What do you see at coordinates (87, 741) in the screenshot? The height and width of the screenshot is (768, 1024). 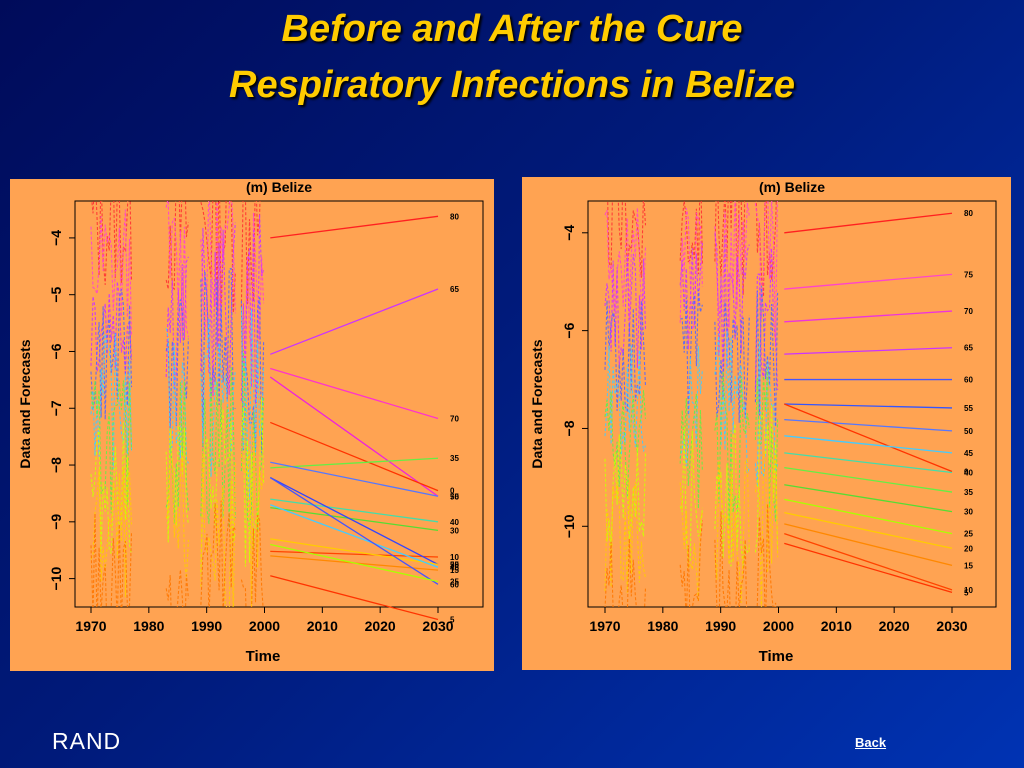 I see `rand-logo: RAND` at bounding box center [87, 741].